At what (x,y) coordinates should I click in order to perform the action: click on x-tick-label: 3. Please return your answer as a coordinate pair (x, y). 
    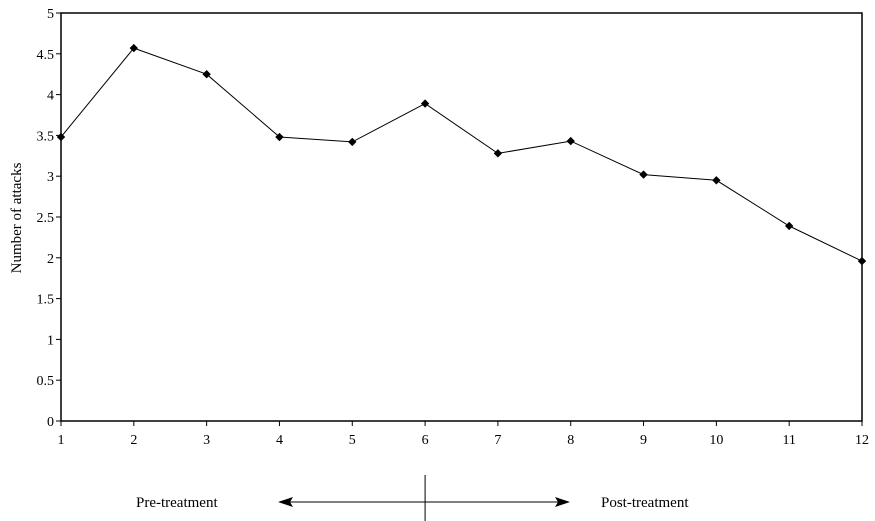
    Looking at the image, I should click on (206, 440).